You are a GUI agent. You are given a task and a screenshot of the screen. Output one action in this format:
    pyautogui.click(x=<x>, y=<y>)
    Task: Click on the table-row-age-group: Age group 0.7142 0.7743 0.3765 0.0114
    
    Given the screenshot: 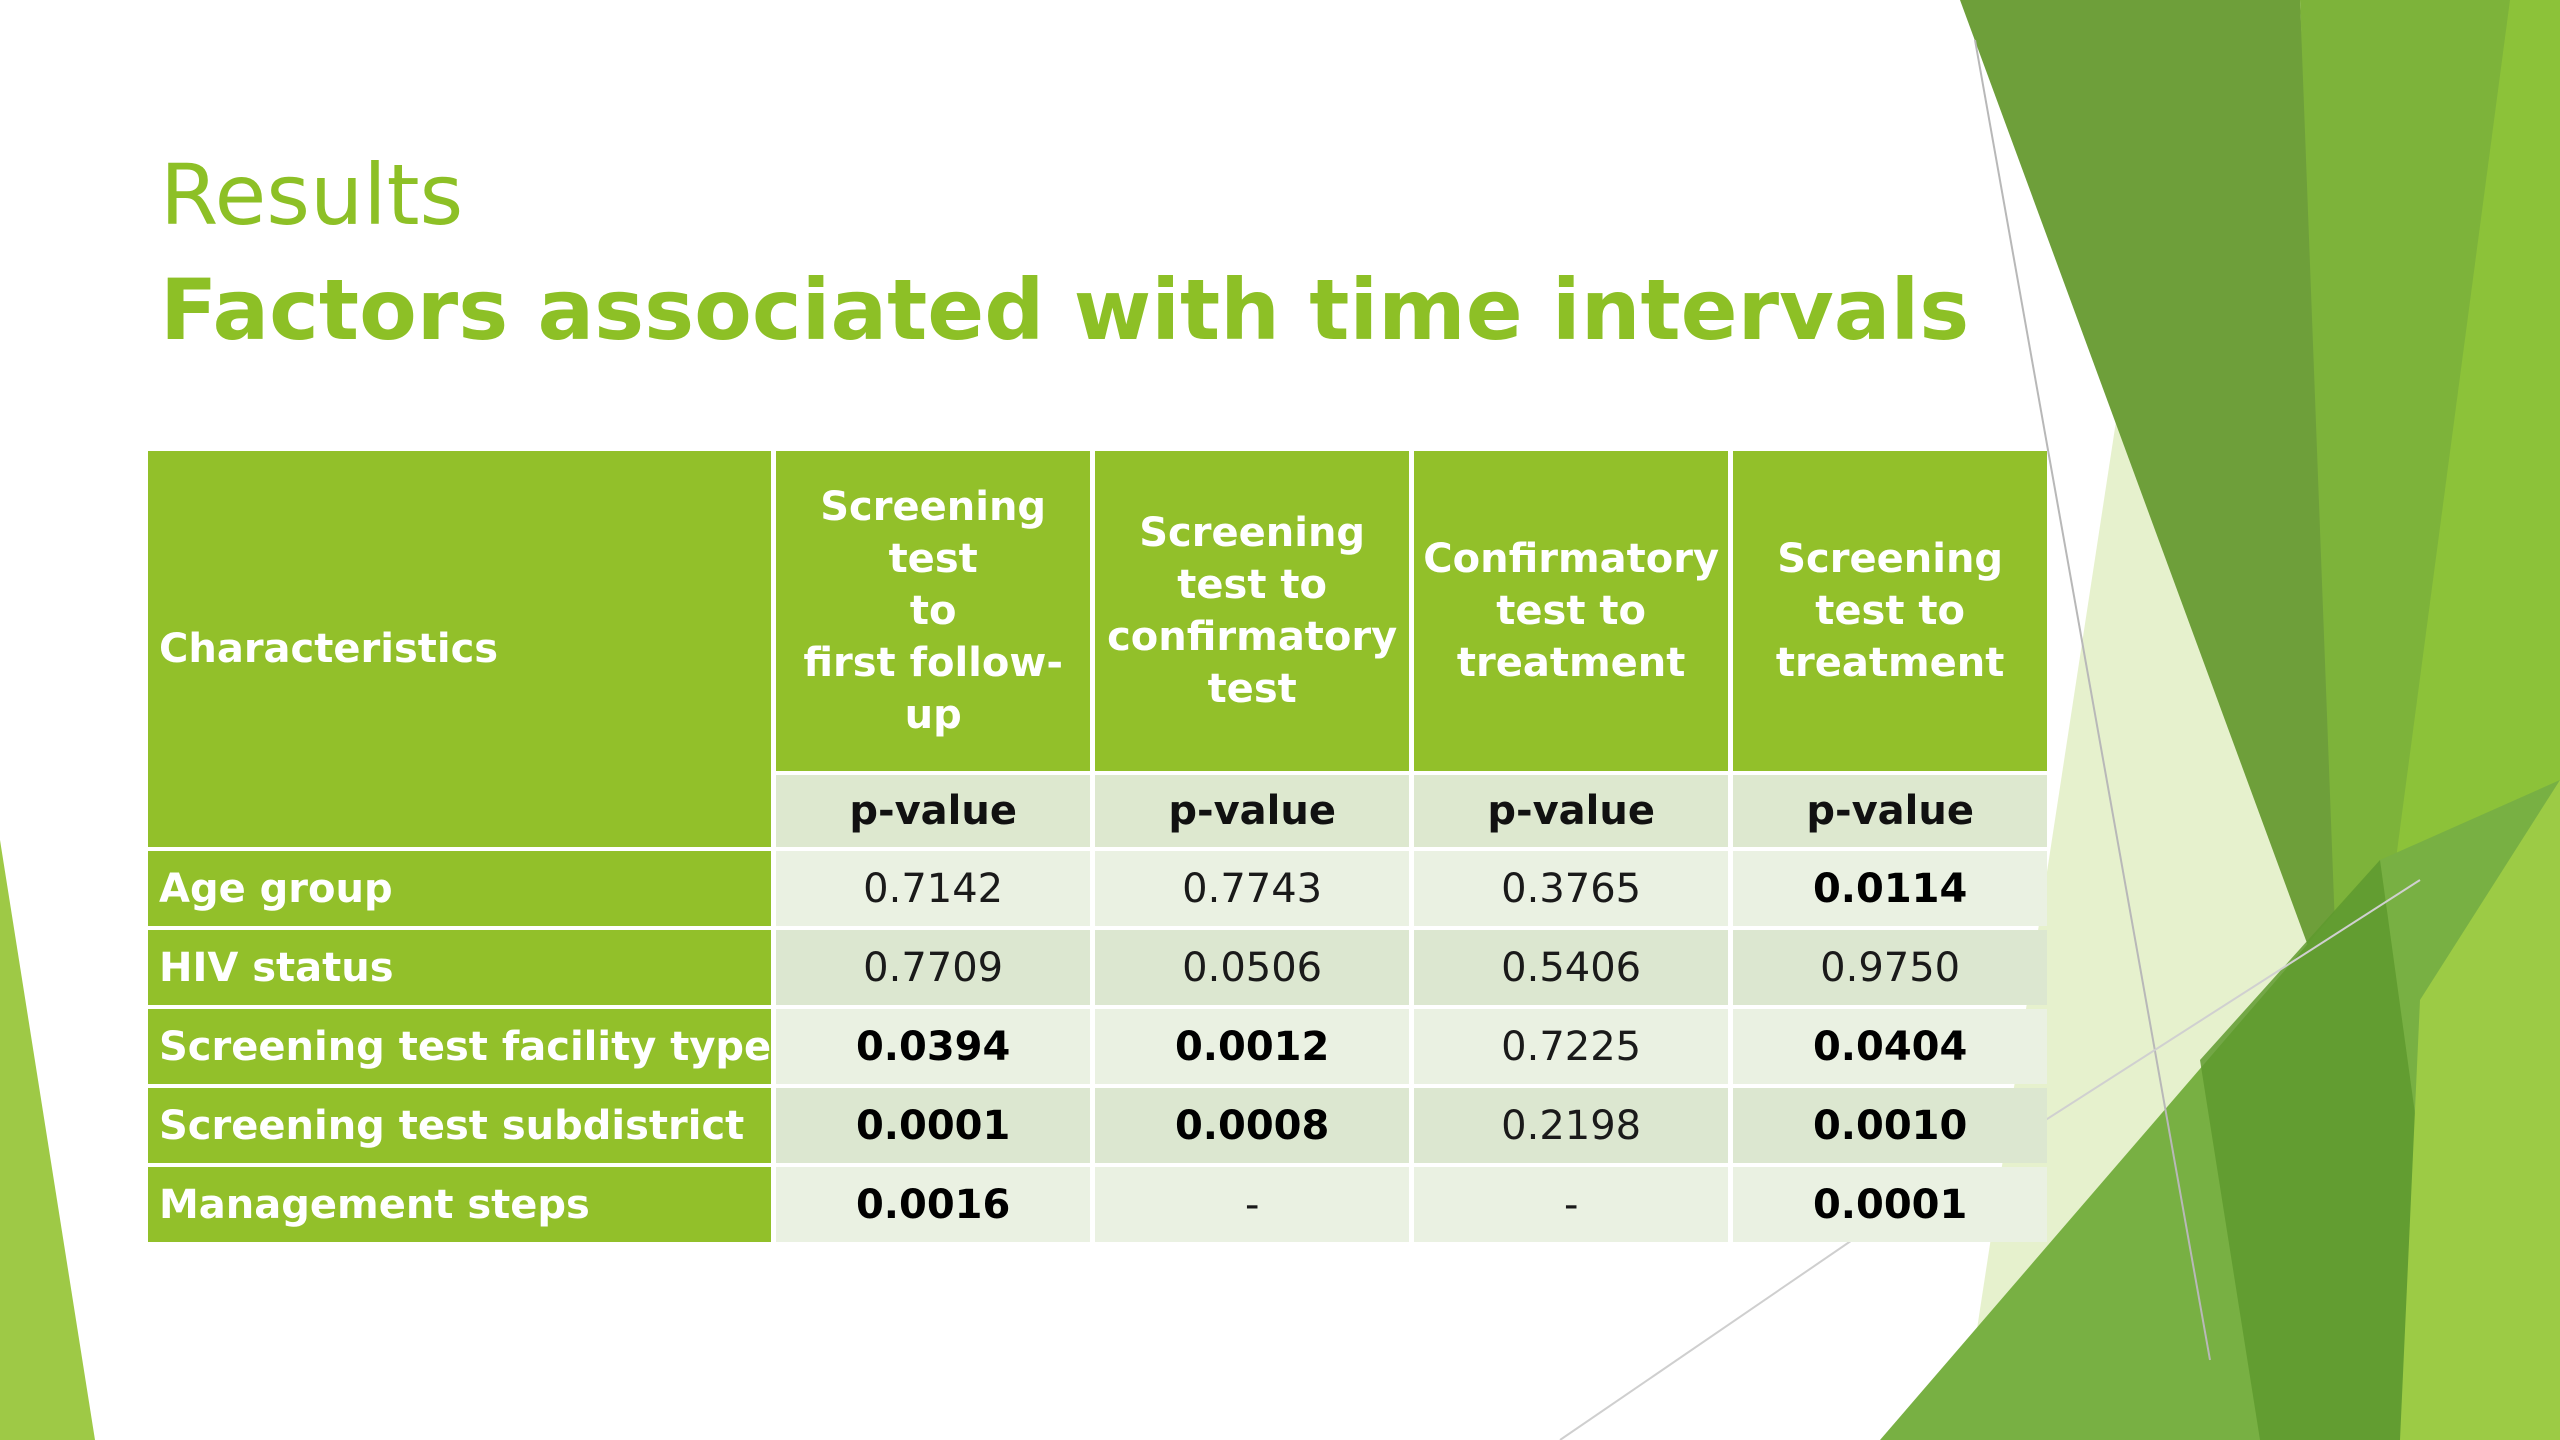 What is the action you would take?
    pyautogui.click(x=1098, y=888)
    